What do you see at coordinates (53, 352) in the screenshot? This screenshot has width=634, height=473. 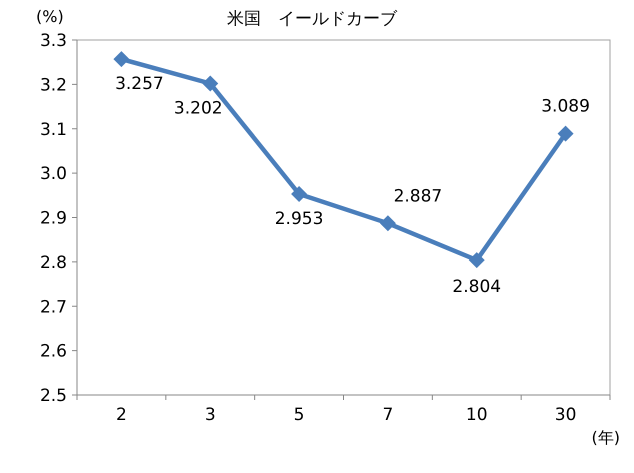 I see `ytick: 2.6` at bounding box center [53, 352].